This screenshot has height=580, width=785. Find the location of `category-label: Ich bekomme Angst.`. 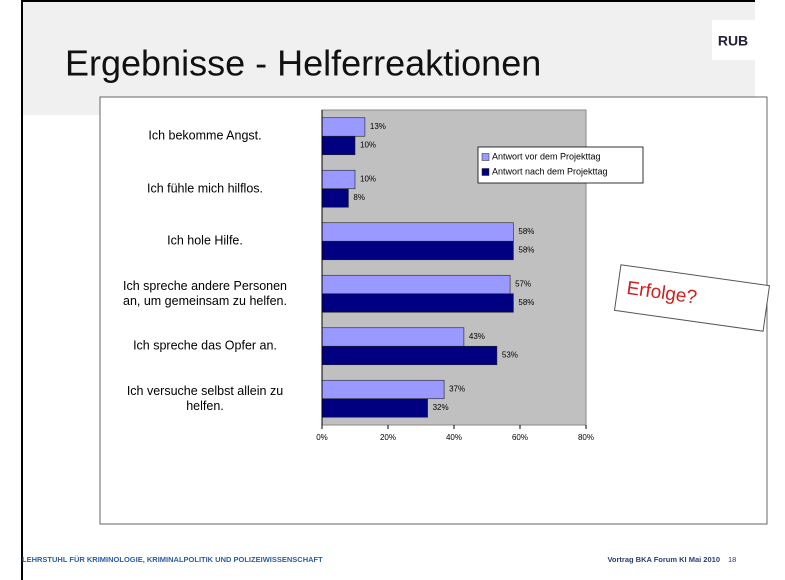

category-label: Ich bekomme Angst. is located at coordinates (205, 135).